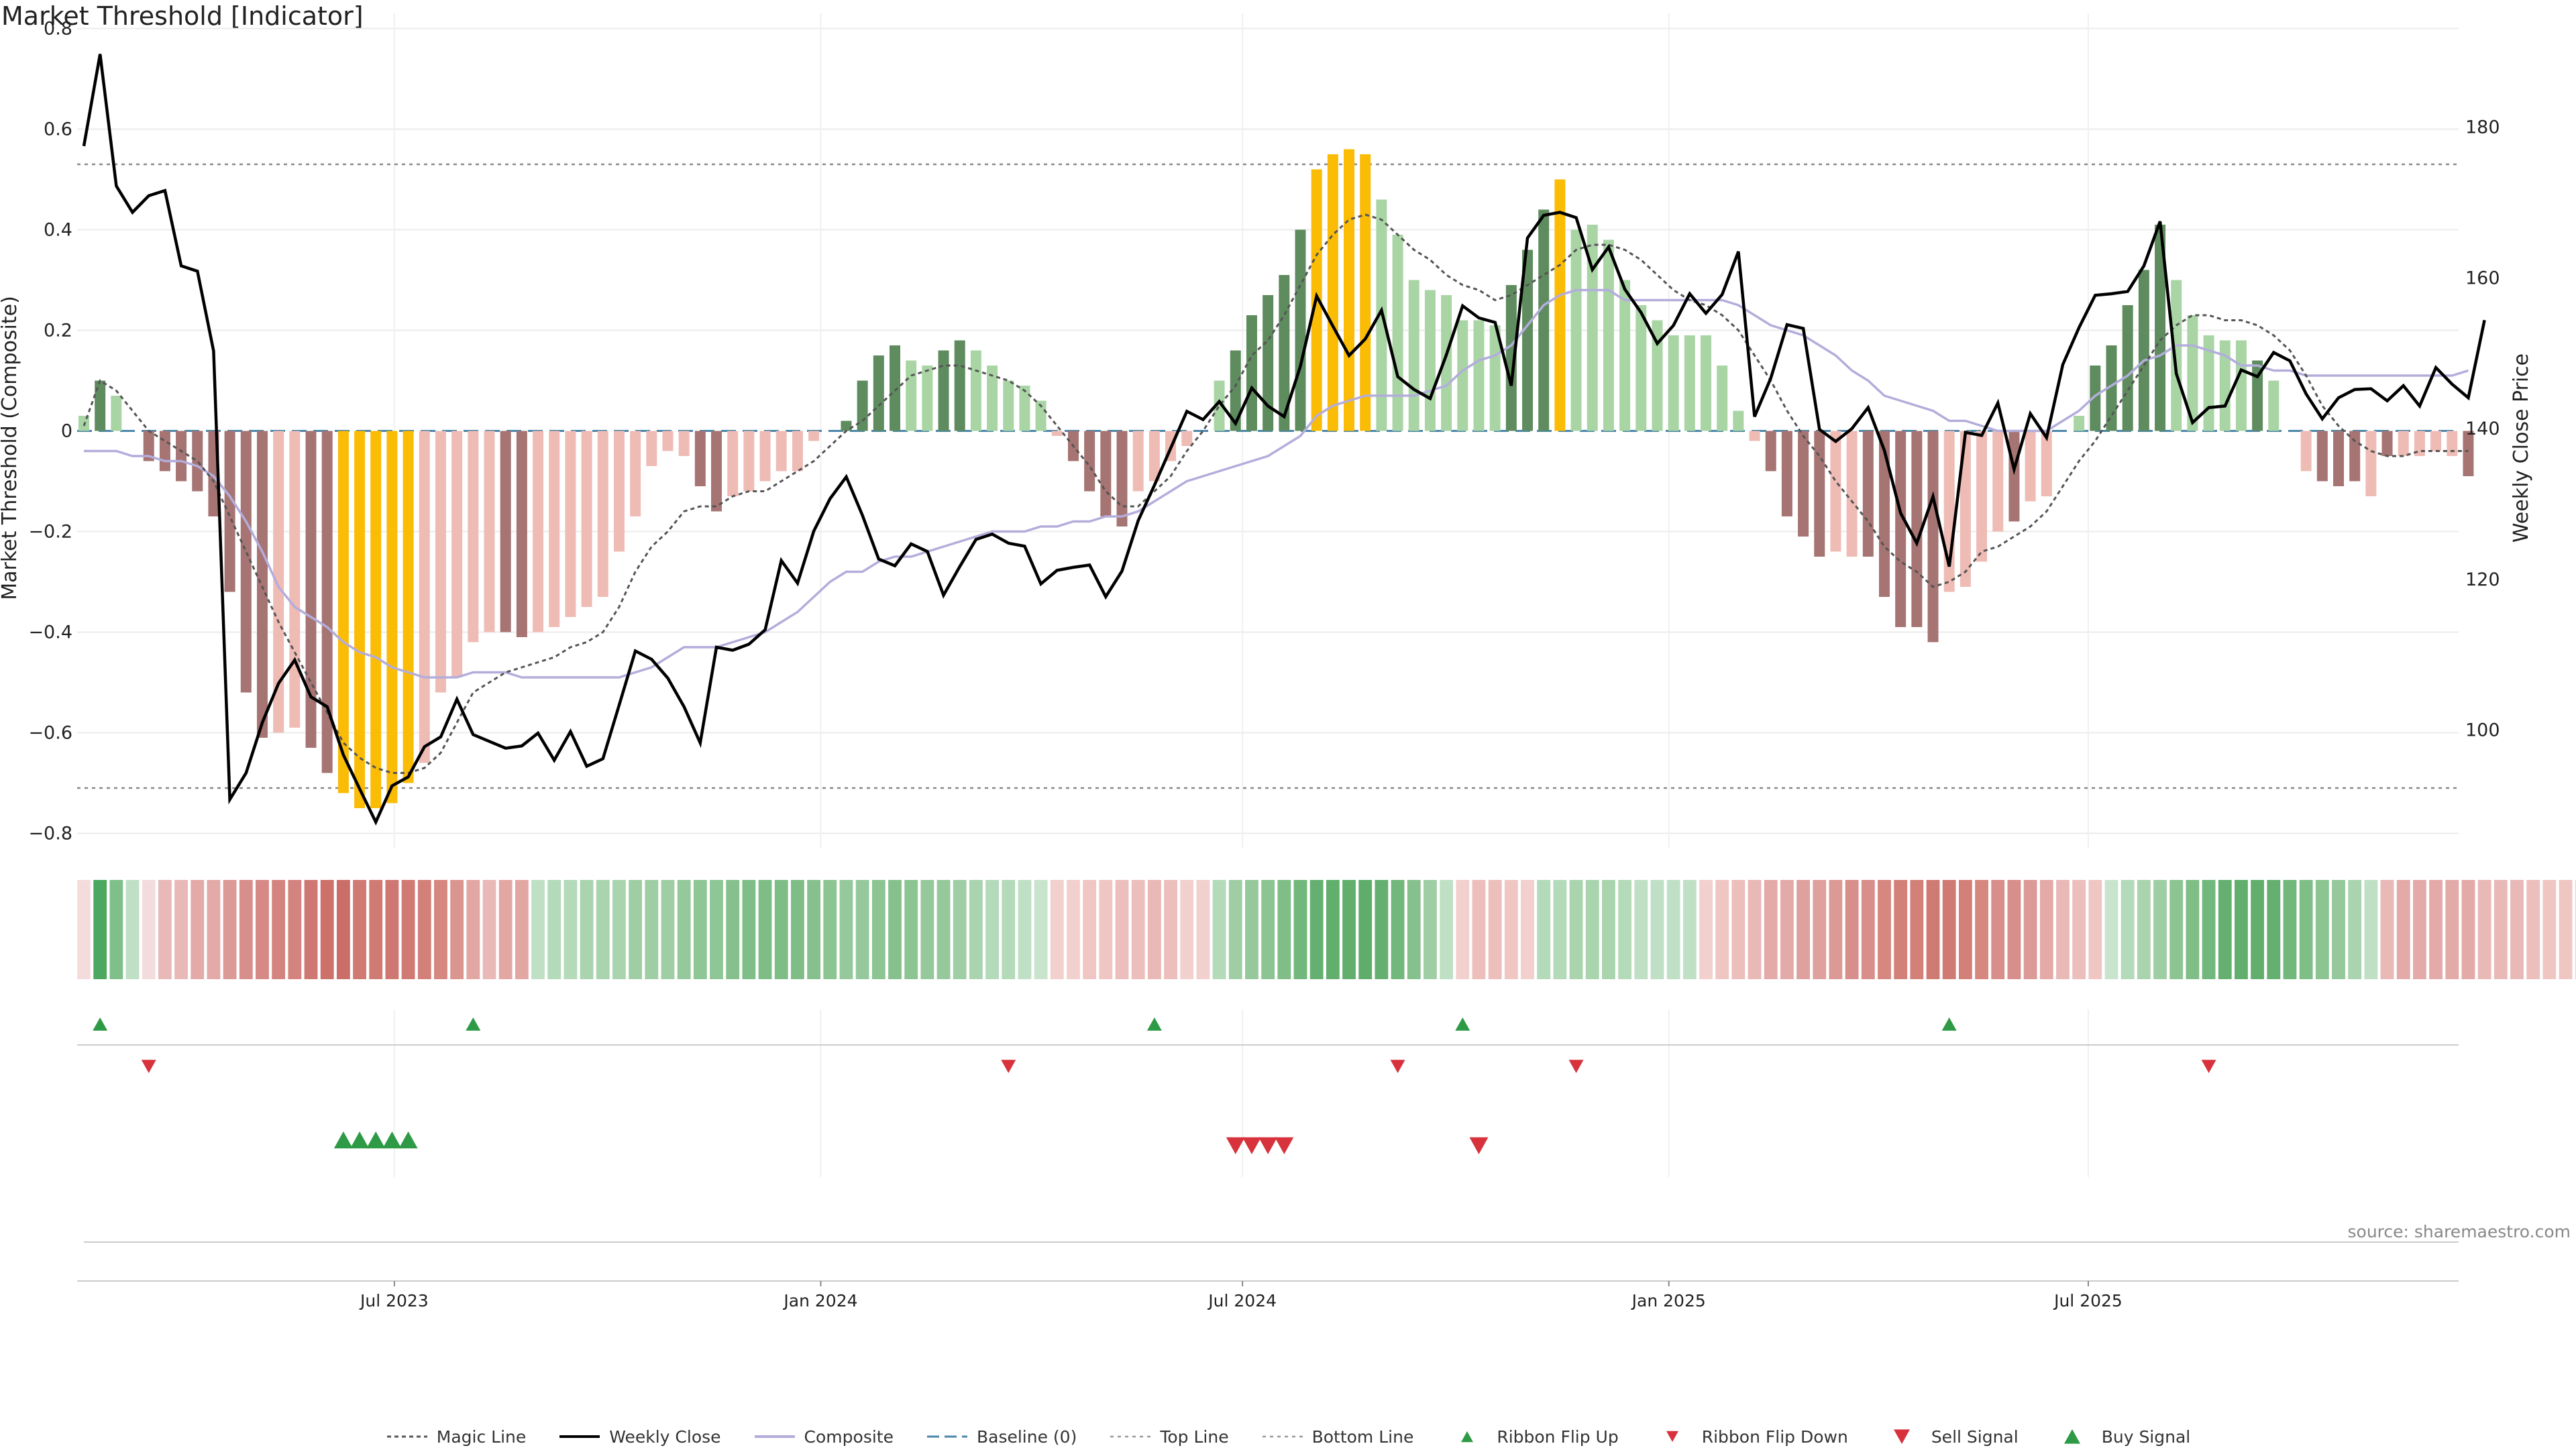 This screenshot has height=1450, width=2576. What do you see at coordinates (10, 448) in the screenshot?
I see `y-axis-label-left: Market Threshold (Composite)` at bounding box center [10, 448].